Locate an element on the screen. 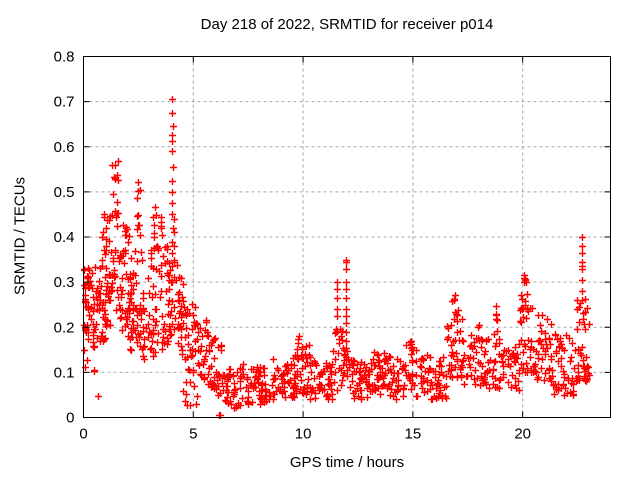 Image resolution: width=640 pixels, height=480 pixels. y-tick-label: 0.8 is located at coordinates (64, 57).